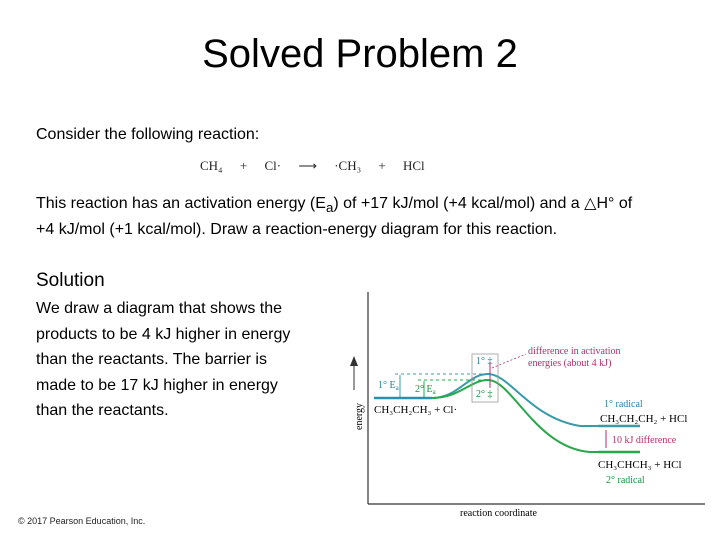 The image size is (720, 540). What do you see at coordinates (157, 385) in the screenshot?
I see `solution-line: made to be 17 kJ higher in energy` at bounding box center [157, 385].